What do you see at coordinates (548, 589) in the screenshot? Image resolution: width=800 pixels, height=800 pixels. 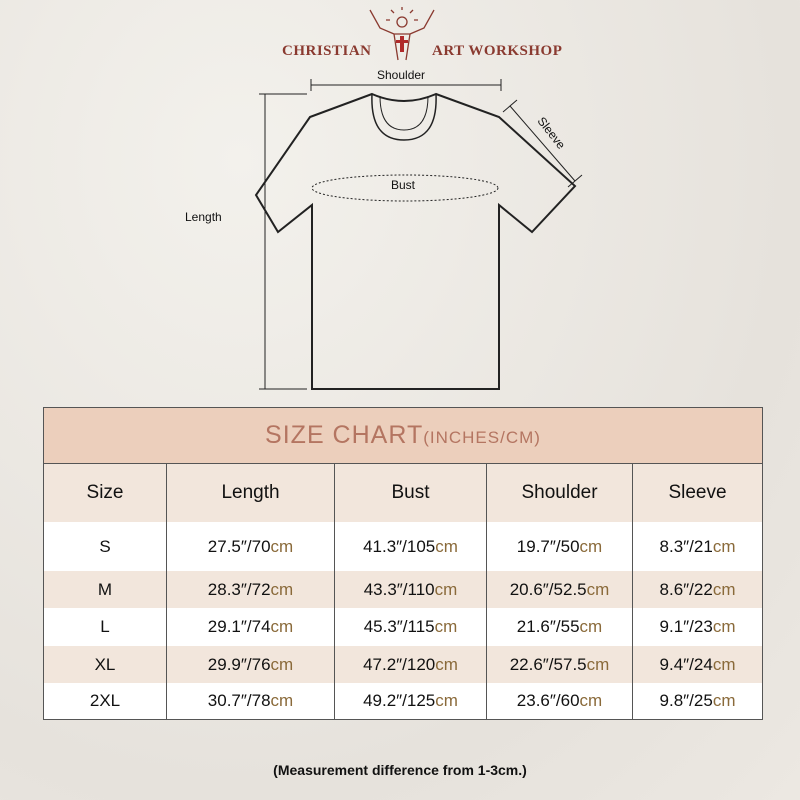 I see `value: 20.6″/52.5` at bounding box center [548, 589].